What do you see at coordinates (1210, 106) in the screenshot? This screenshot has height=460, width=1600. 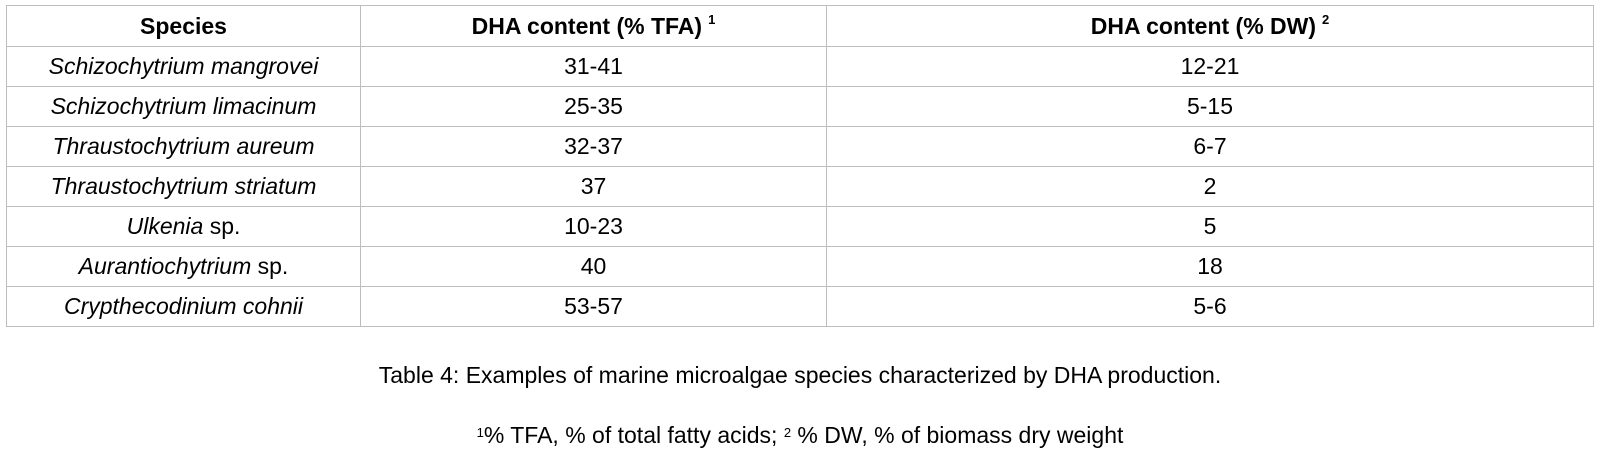 I see `dha-dw-cell: 5-15` at bounding box center [1210, 106].